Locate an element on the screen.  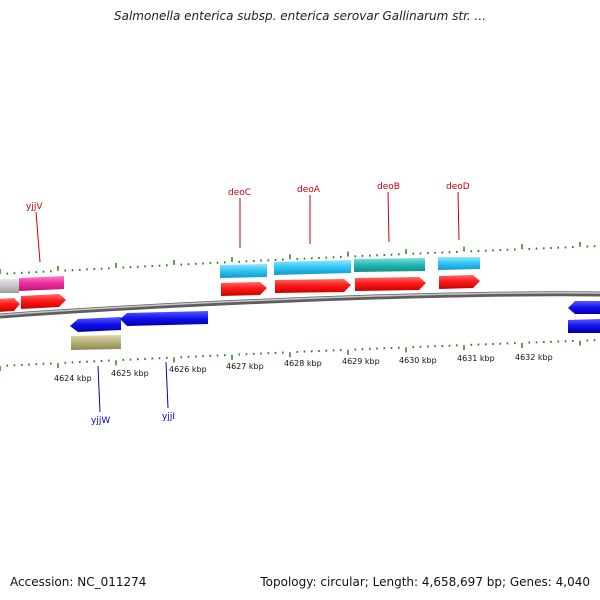
accession-text: Accession: NC_011274 is located at coordinates (78, 582).